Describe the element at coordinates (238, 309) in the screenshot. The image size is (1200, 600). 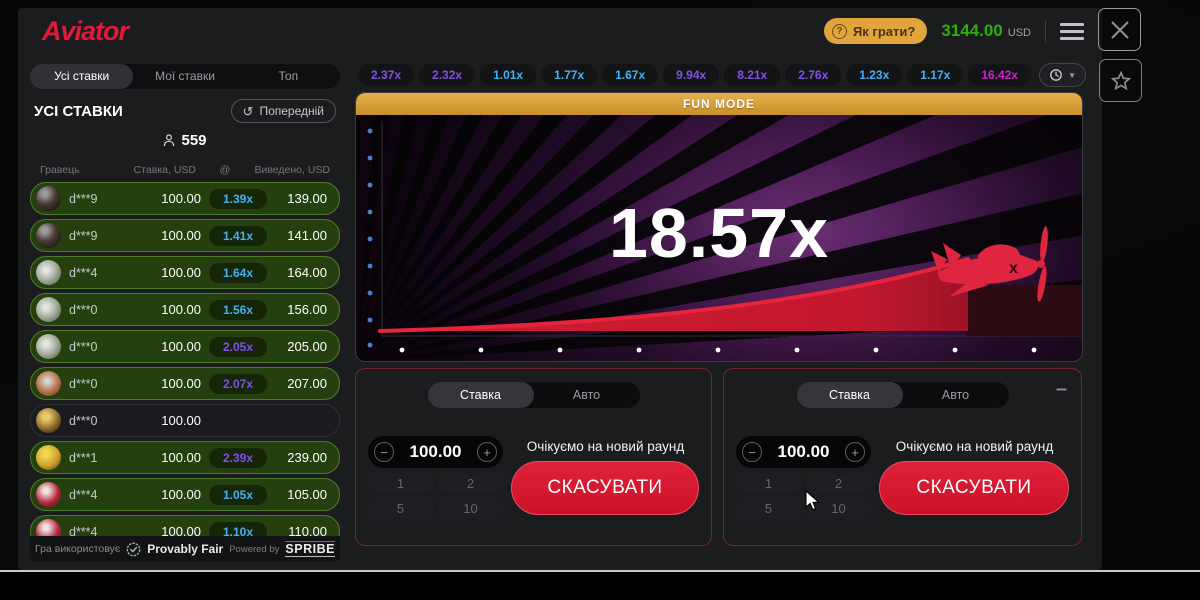
I see `cashout-multiplier: 1.56x` at that location.